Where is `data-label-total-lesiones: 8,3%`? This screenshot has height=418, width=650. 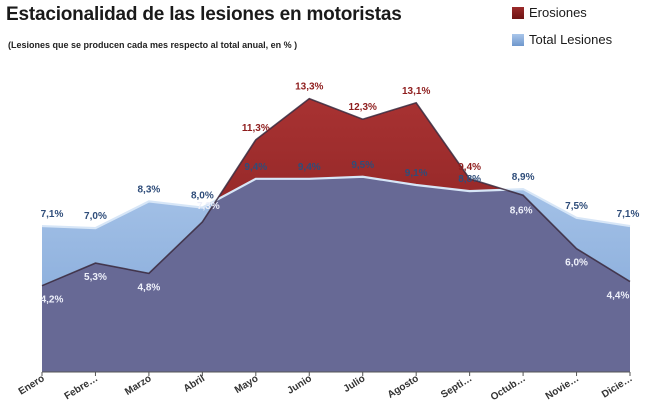
data-label-total-lesiones: 8,3% is located at coordinates (149, 189).